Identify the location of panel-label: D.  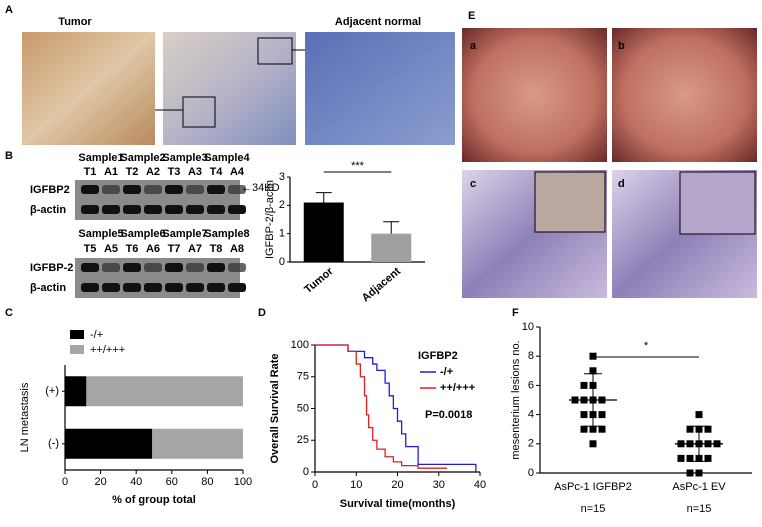
(262, 313).